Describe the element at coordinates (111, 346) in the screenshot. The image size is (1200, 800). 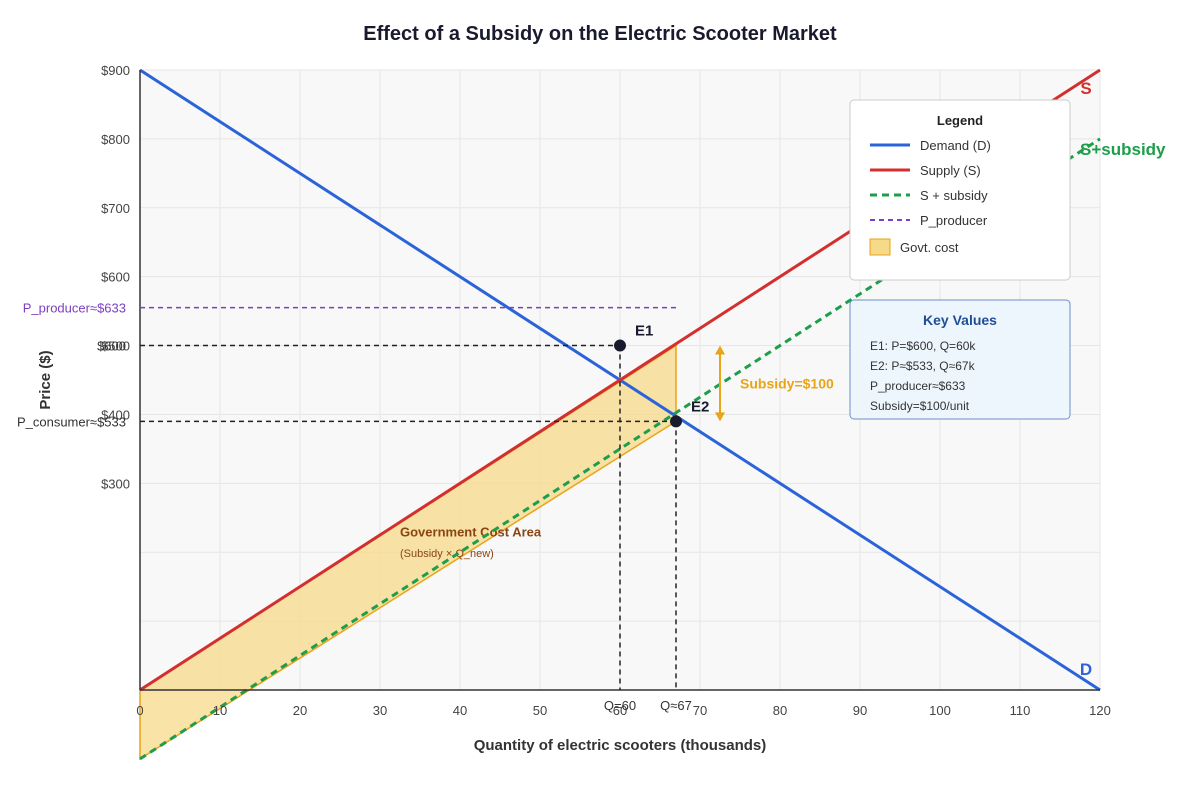
I see `reference-label-e1-price: $600` at that location.